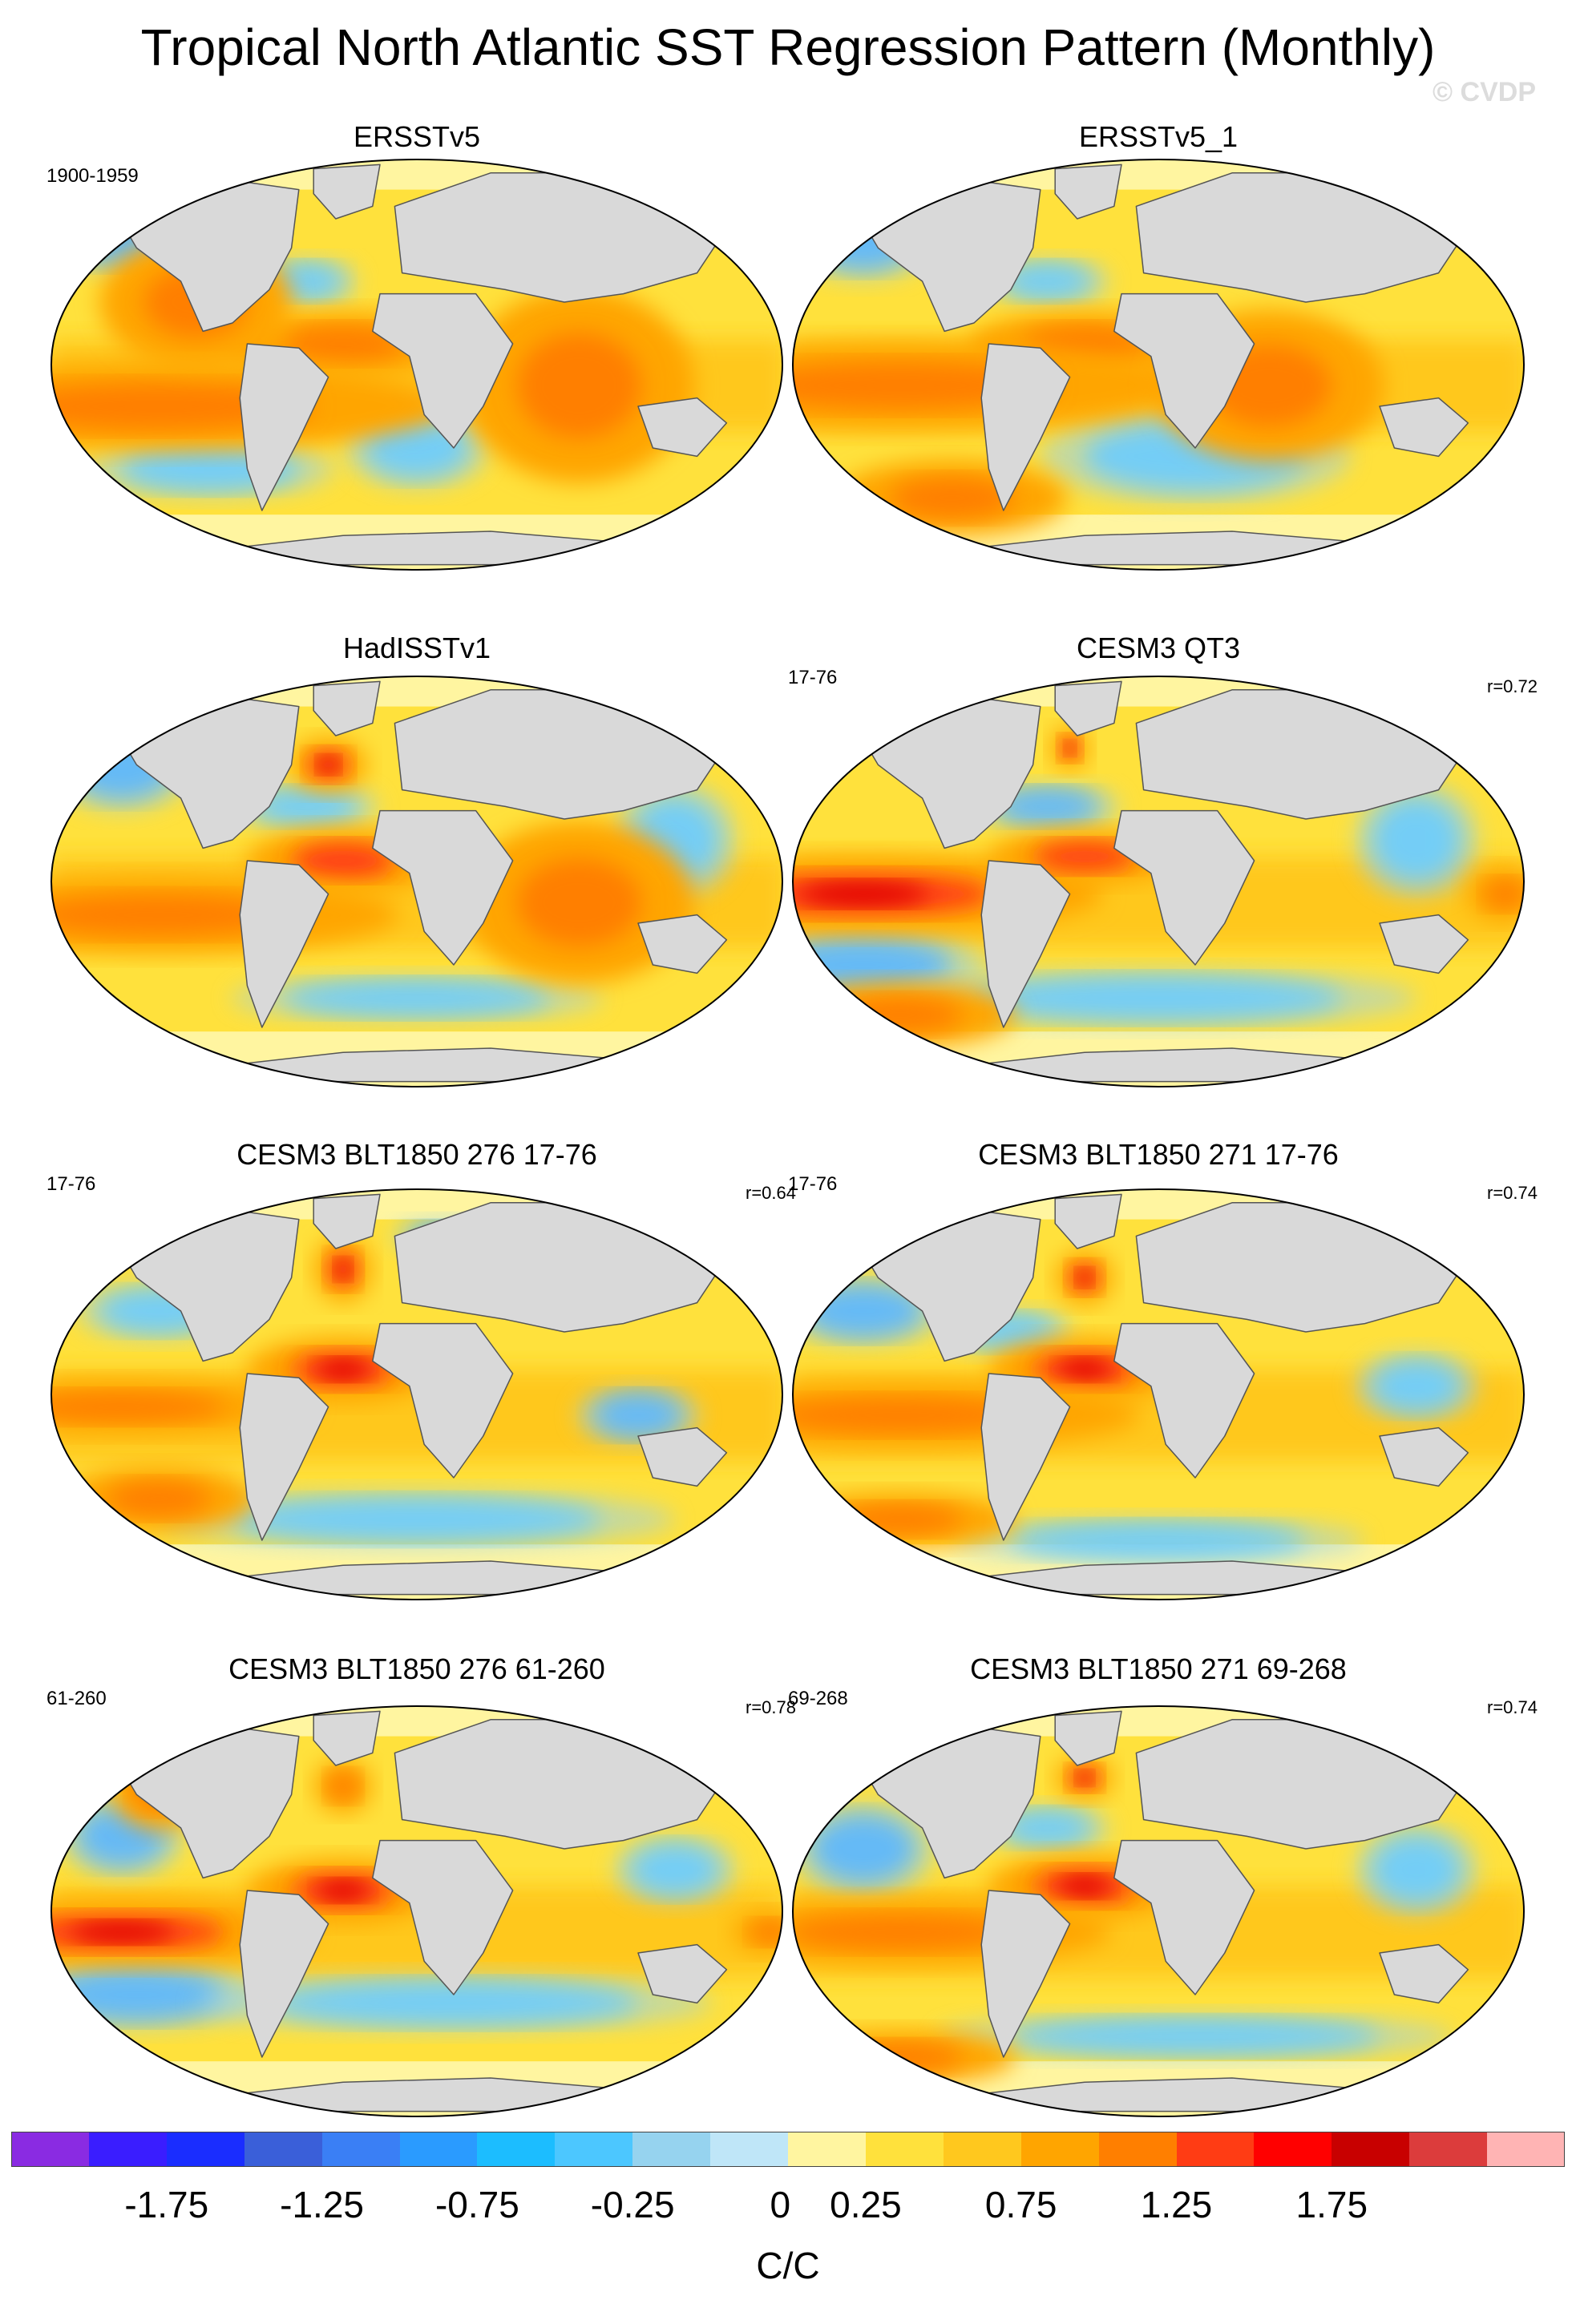  I want to click on positive-anomaly-halo, so click(734, 1236).